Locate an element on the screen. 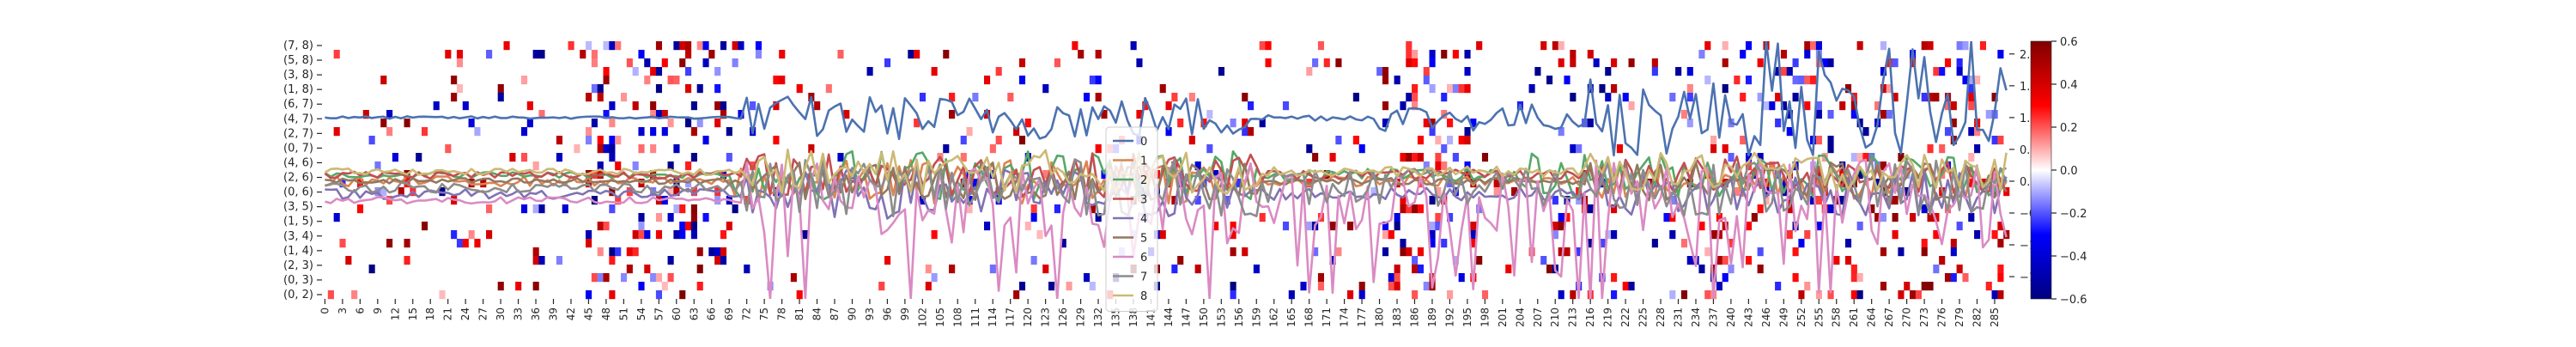 This screenshot has height=347, width=2576. x-tick-label: 150 is located at coordinates (1204, 317).